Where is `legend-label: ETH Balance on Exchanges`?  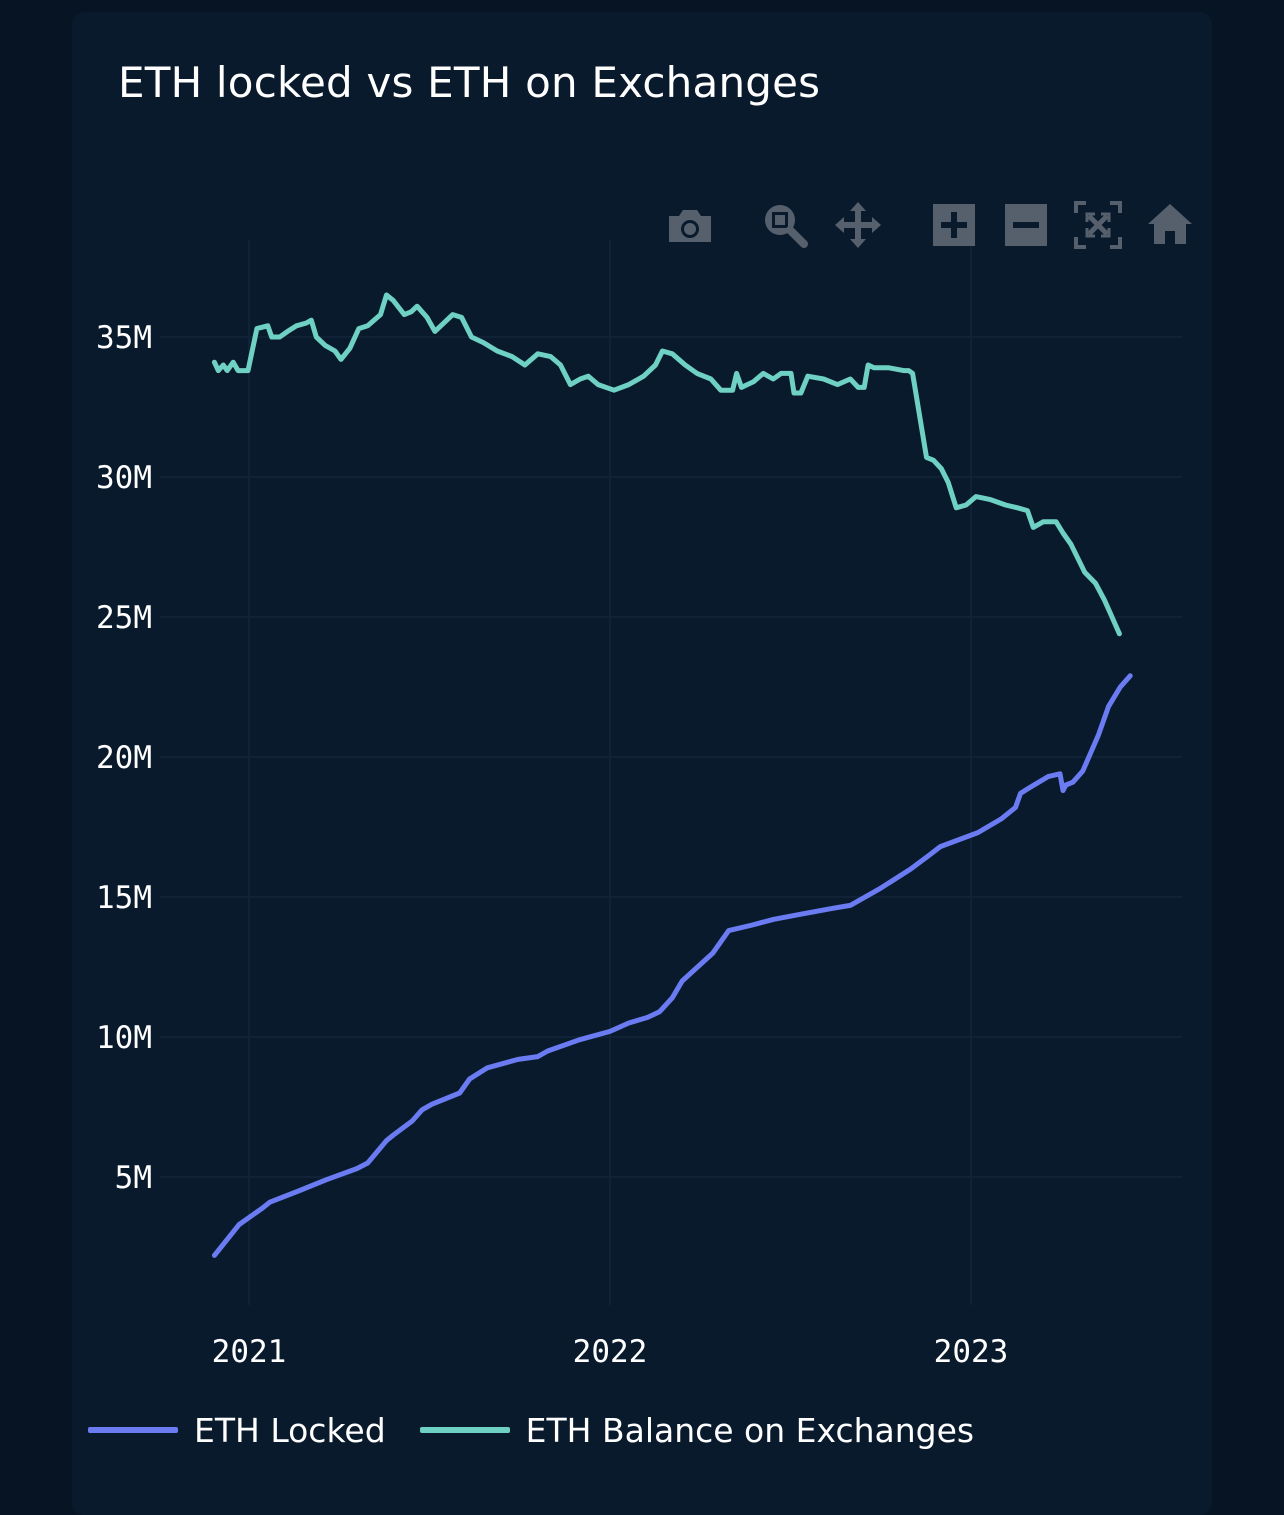 legend-label: ETH Balance on Exchanges is located at coordinates (750, 1430).